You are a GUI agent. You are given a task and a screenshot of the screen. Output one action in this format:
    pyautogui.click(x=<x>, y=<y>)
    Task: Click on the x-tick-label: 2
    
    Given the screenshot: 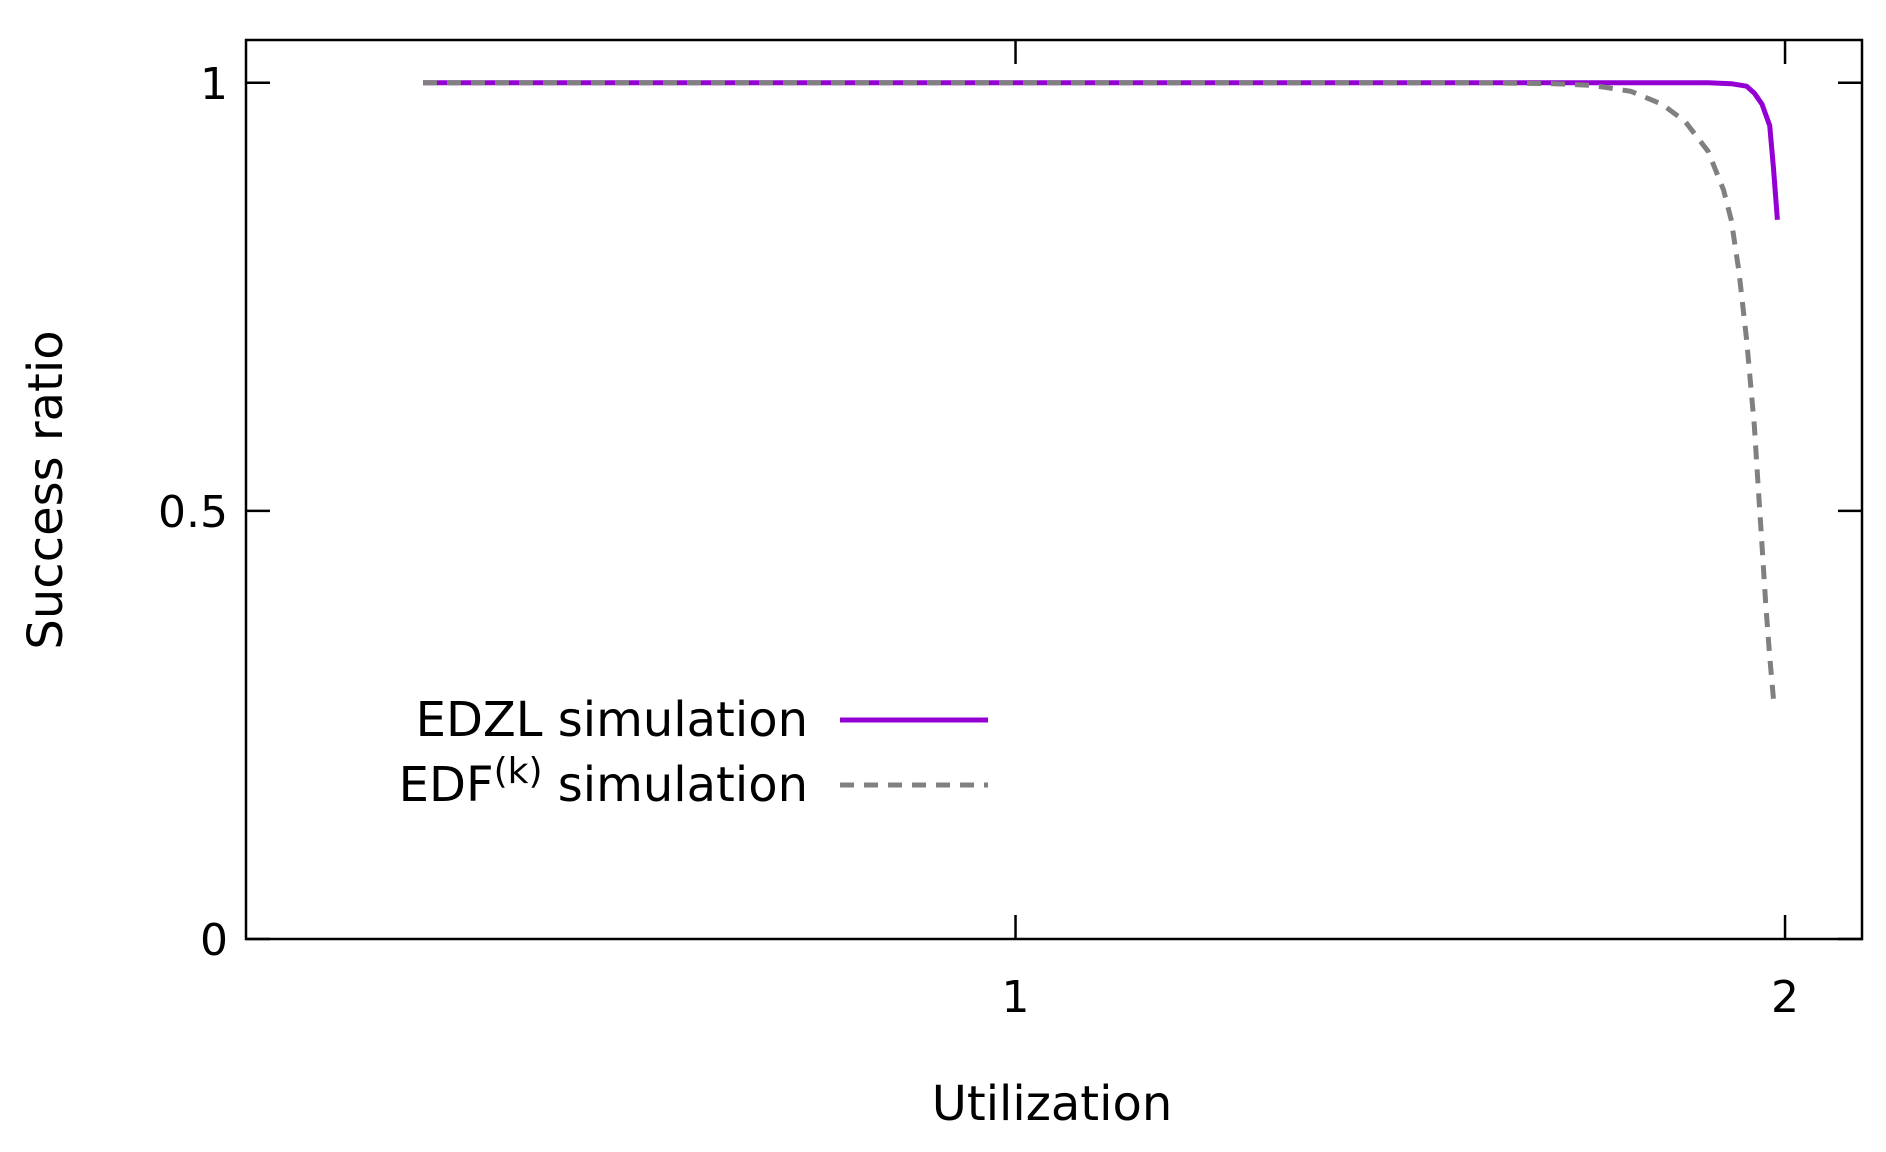 What is the action you would take?
    pyautogui.click(x=1785, y=997)
    